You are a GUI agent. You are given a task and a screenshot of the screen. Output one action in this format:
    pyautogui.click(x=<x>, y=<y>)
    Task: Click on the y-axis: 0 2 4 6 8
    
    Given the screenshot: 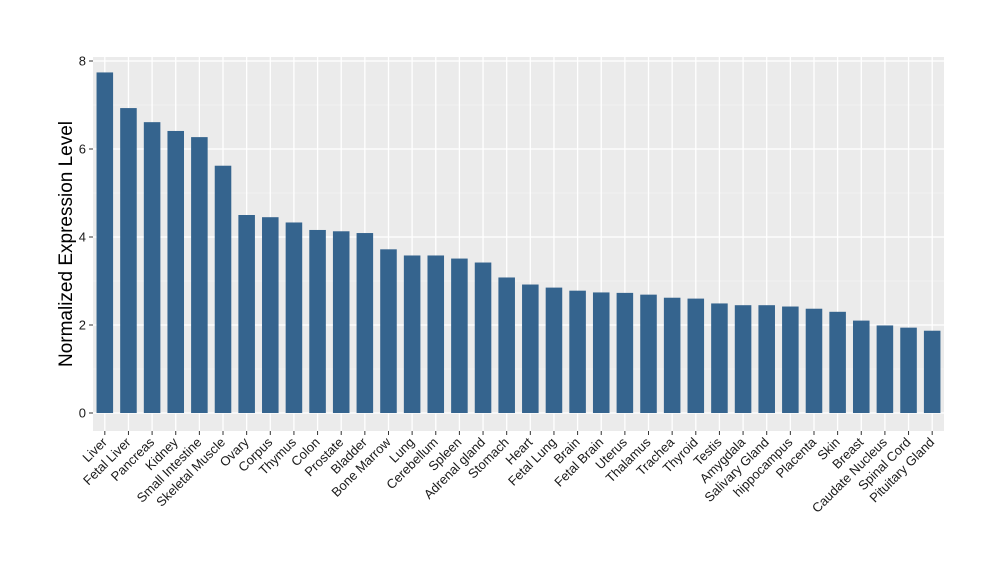 What is the action you would take?
    pyautogui.click(x=86, y=237)
    